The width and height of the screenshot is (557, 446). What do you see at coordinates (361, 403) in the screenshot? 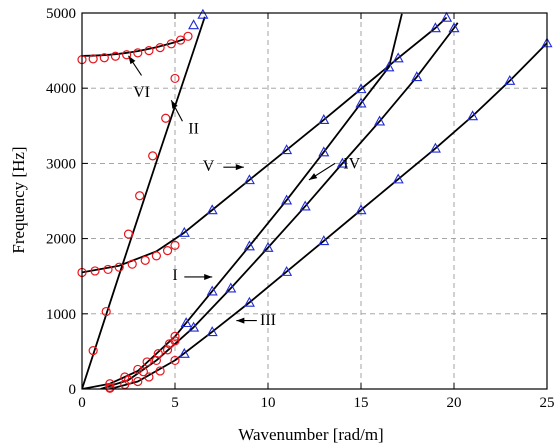
I see `x-tick-label: 15` at bounding box center [361, 403].